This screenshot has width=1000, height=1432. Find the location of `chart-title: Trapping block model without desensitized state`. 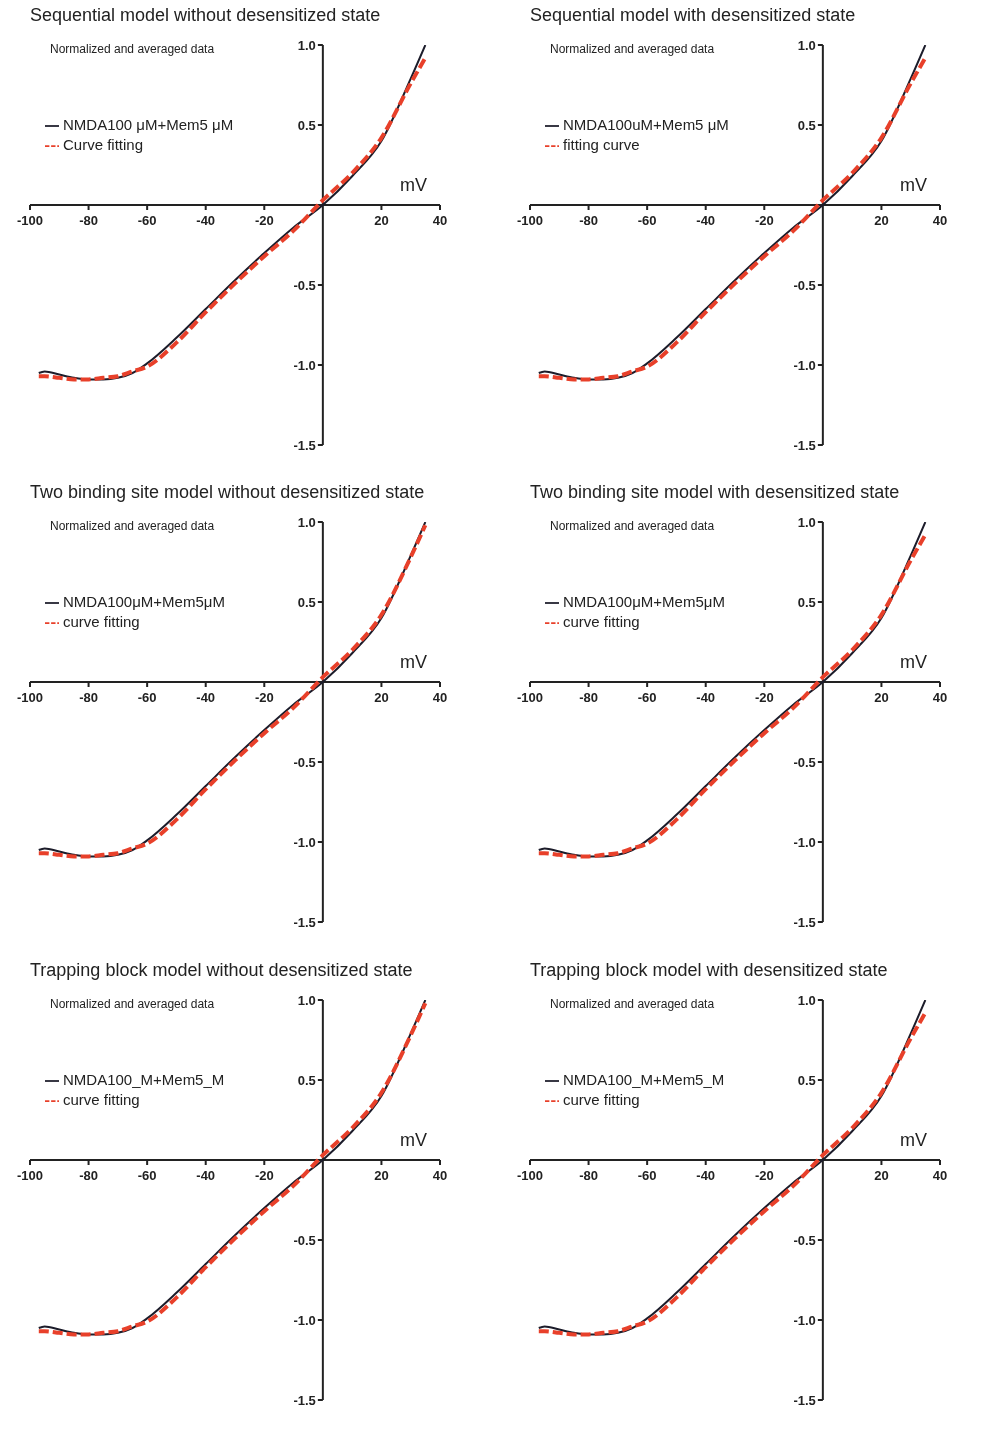

chart-title: Trapping block model without desensitized state is located at coordinates (221, 970).